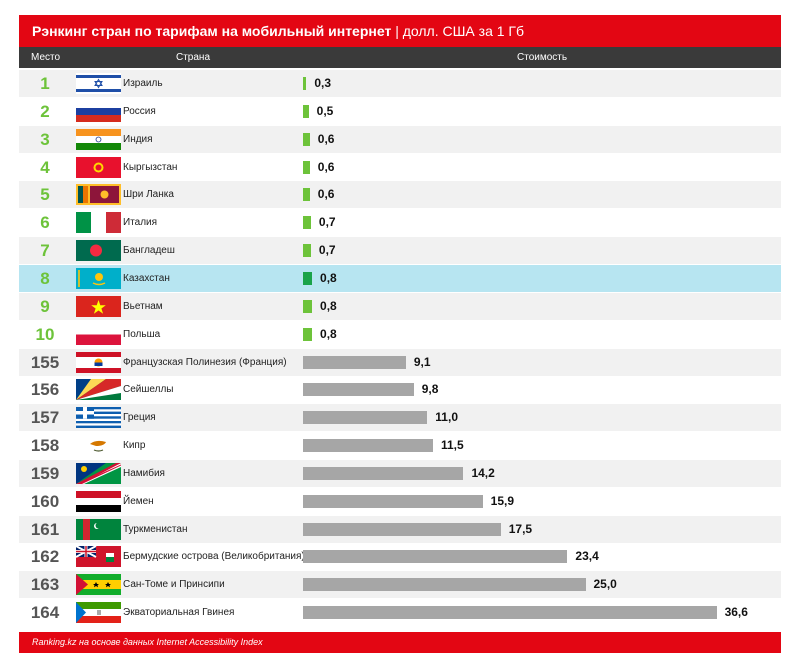 The width and height of the screenshot is (800, 672). Describe the element at coordinates (45, 334) in the screenshot. I see `rank-label: 10` at that location.